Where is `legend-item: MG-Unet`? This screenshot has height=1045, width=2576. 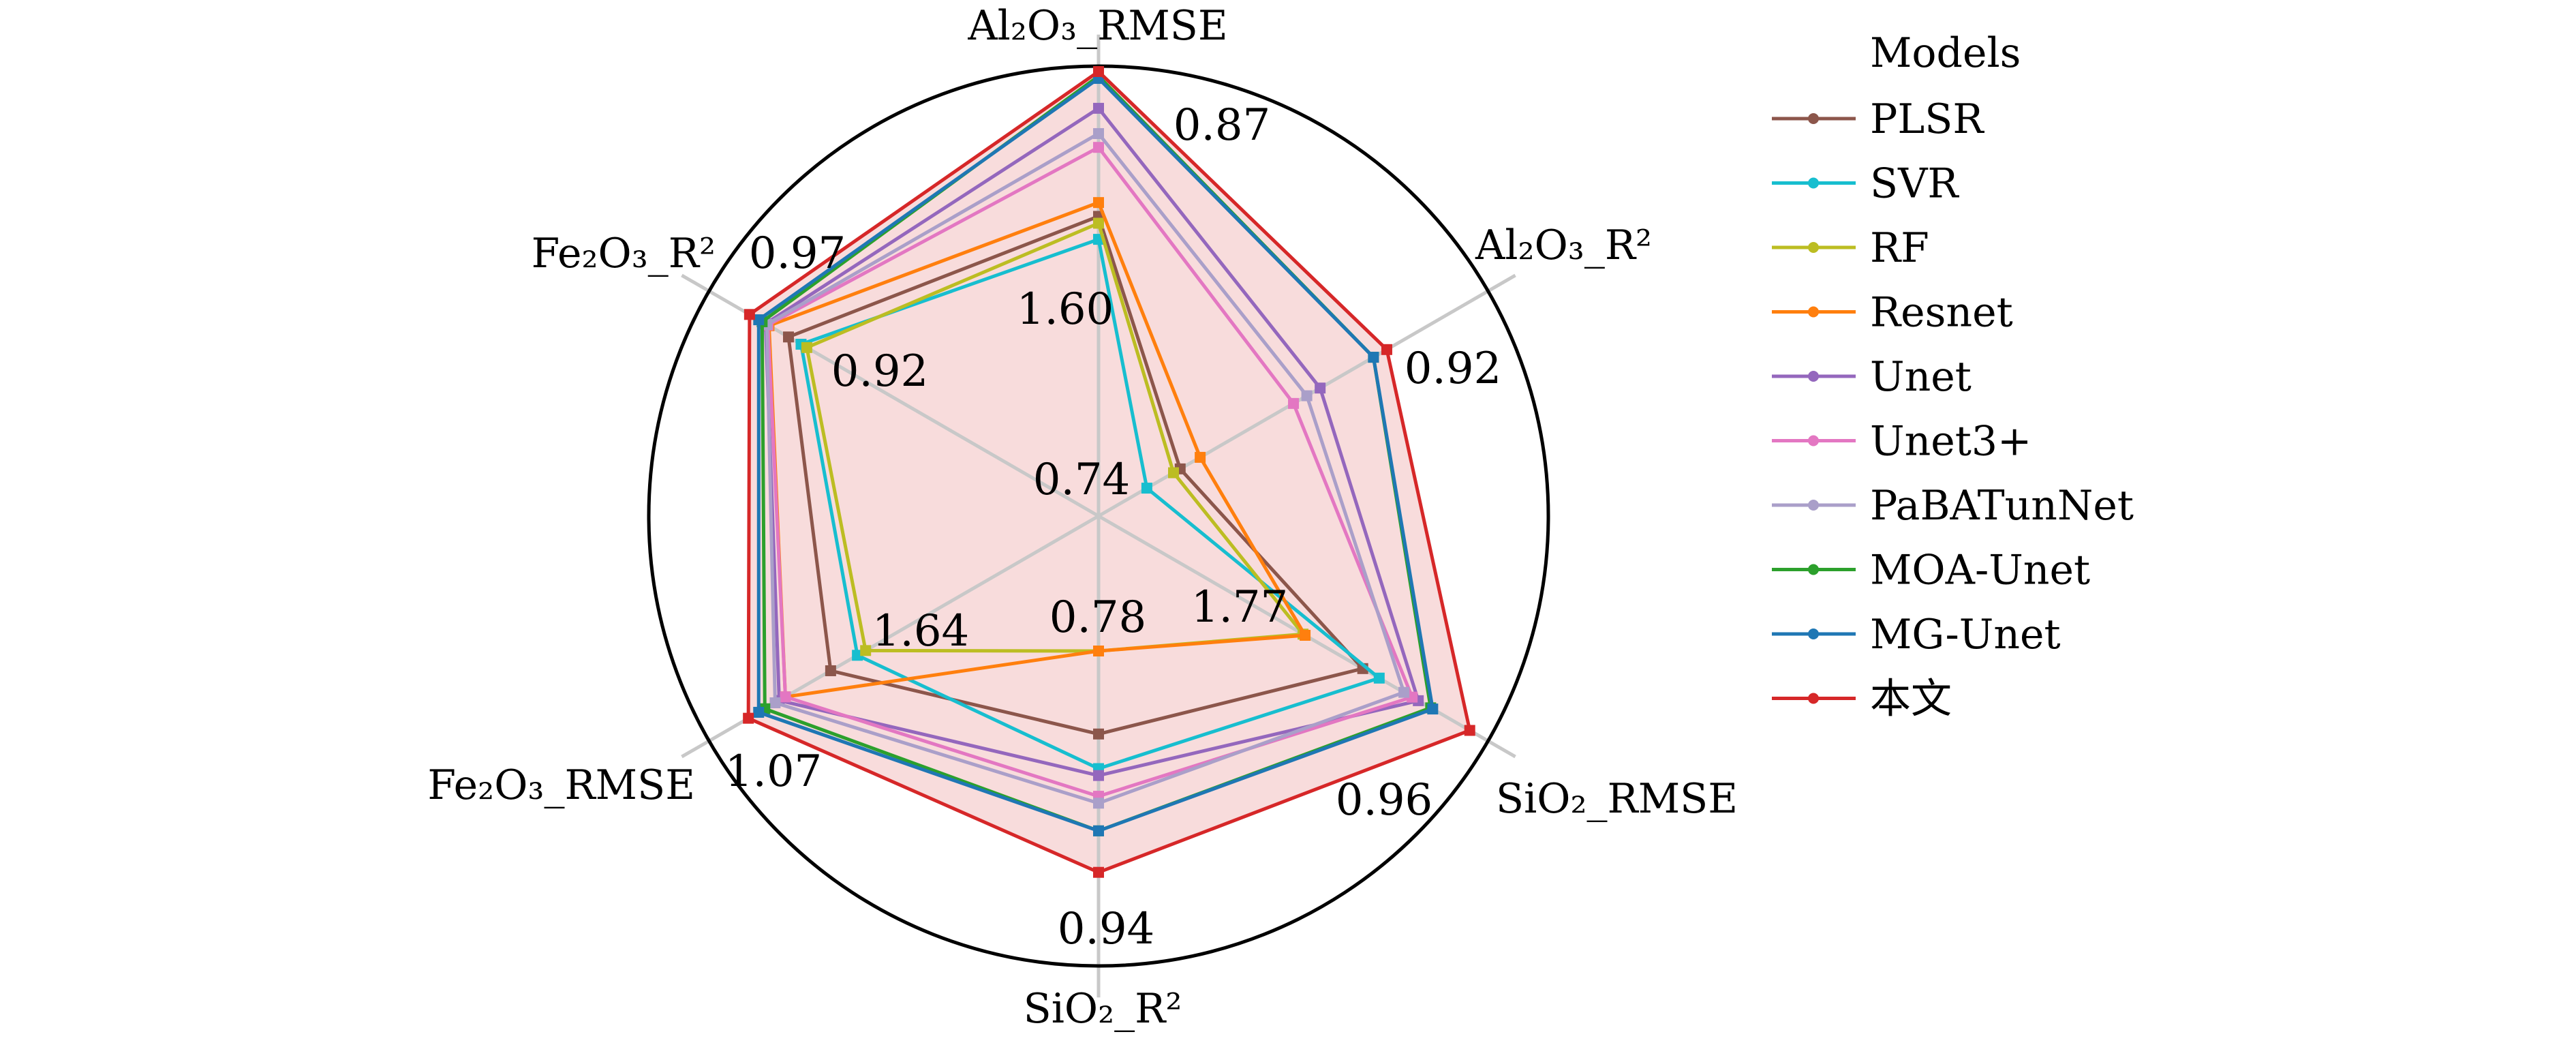 legend-item: MG-Unet is located at coordinates (1917, 634).